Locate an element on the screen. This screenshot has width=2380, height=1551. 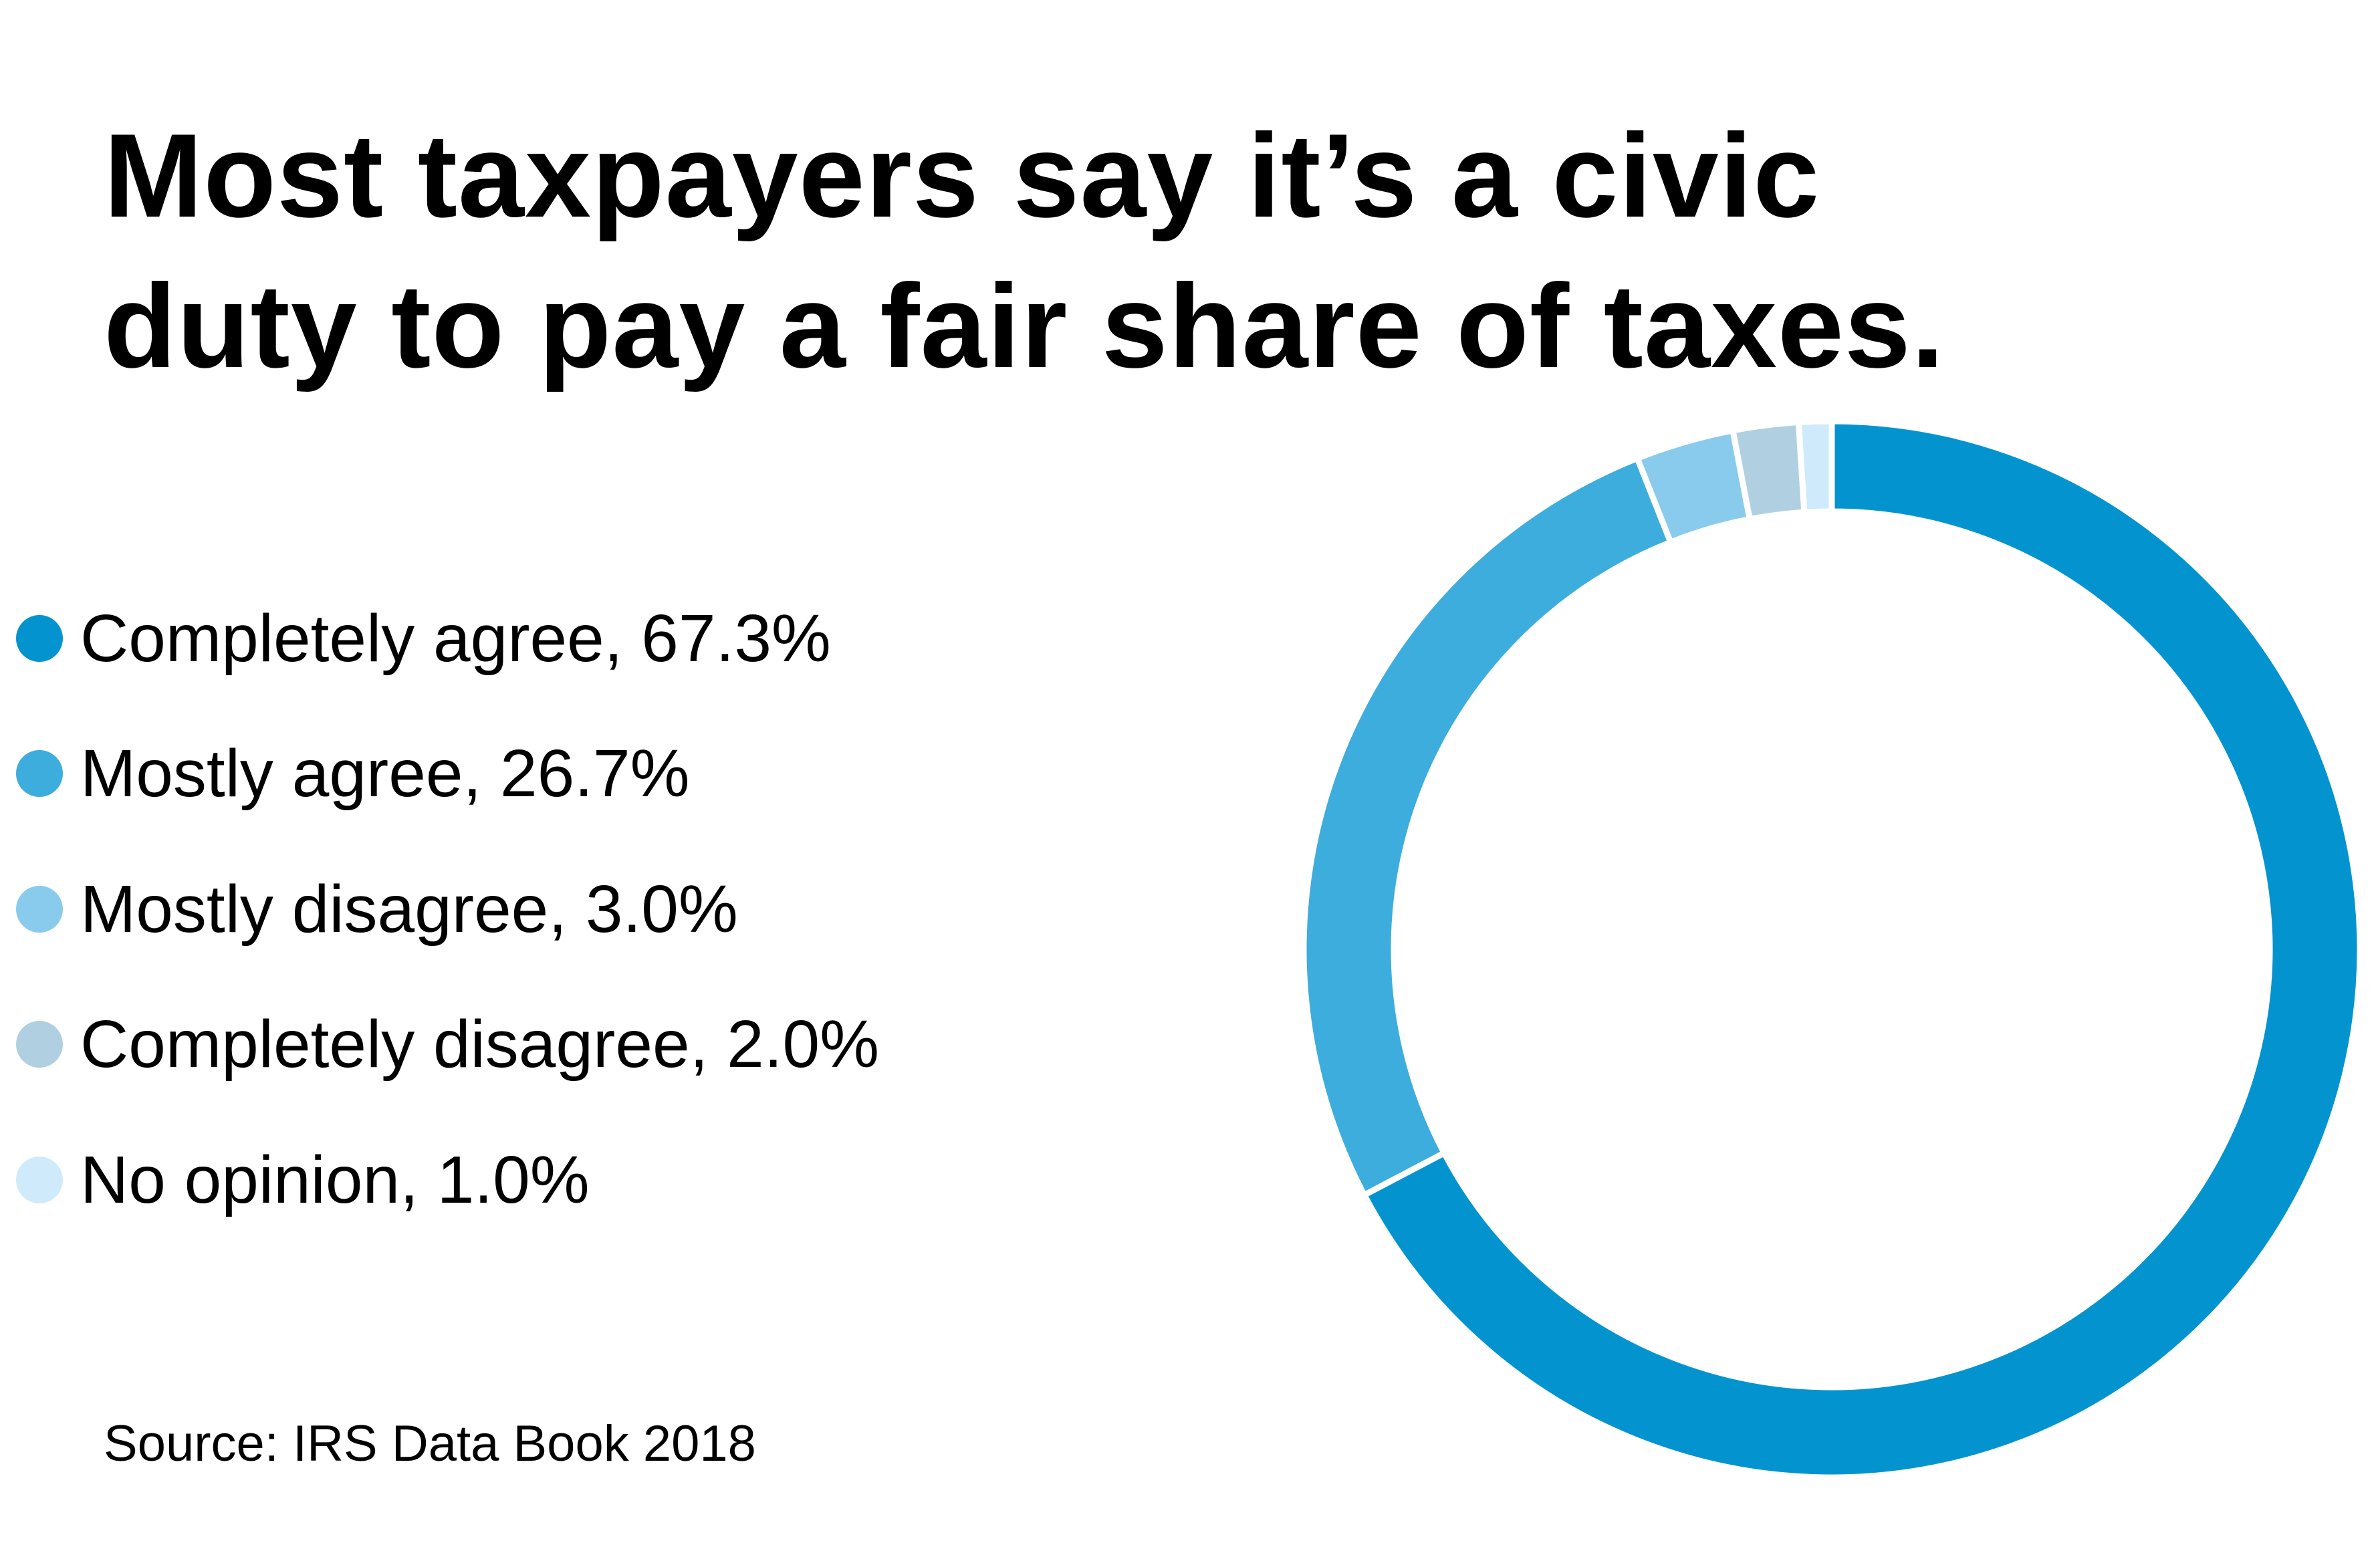
legend-label-completely-disagree: Completely disagree, 2.0% is located at coordinates (480, 1044).